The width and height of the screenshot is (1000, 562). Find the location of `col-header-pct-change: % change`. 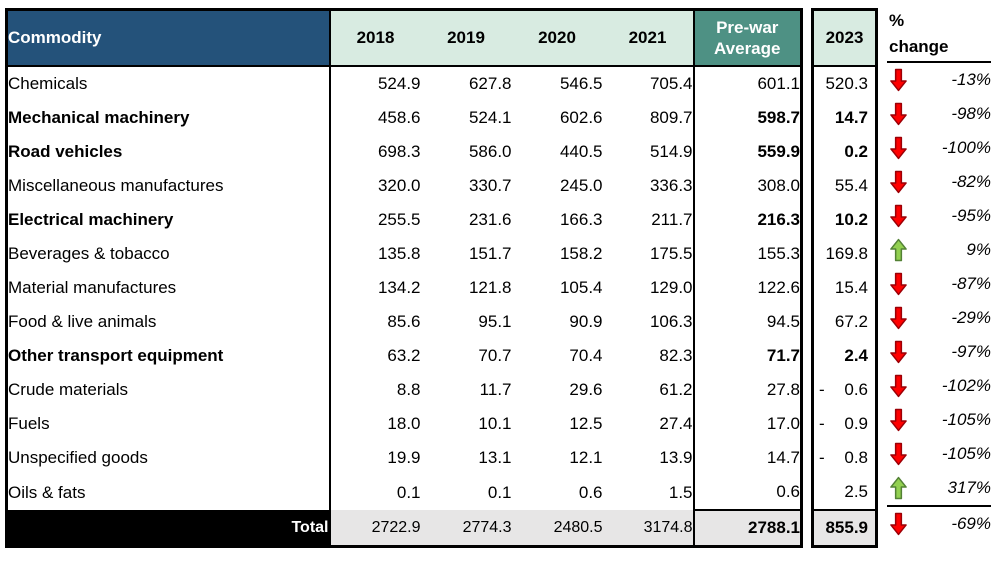

col-header-pct-change: % change is located at coordinates (939, 35).